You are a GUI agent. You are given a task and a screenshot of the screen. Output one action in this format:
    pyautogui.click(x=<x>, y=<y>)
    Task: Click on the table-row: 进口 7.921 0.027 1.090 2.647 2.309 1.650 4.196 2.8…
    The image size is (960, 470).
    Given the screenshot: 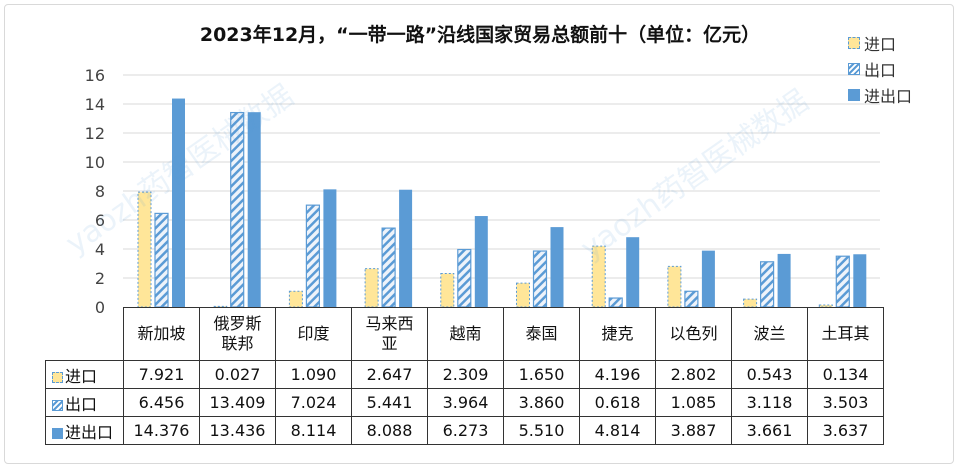 What is the action you would take?
    pyautogui.click(x=464, y=374)
    